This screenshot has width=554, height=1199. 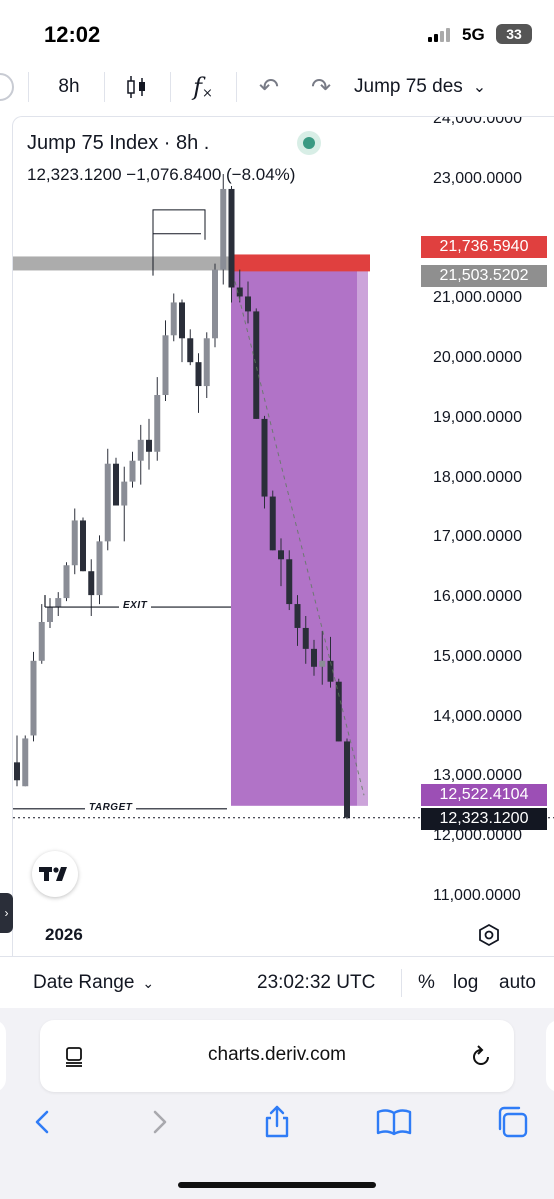 I want to click on chart-bottom-bar: Date Range ⌄ 23:02:32 UTC % log auto, so click(x=277, y=982).